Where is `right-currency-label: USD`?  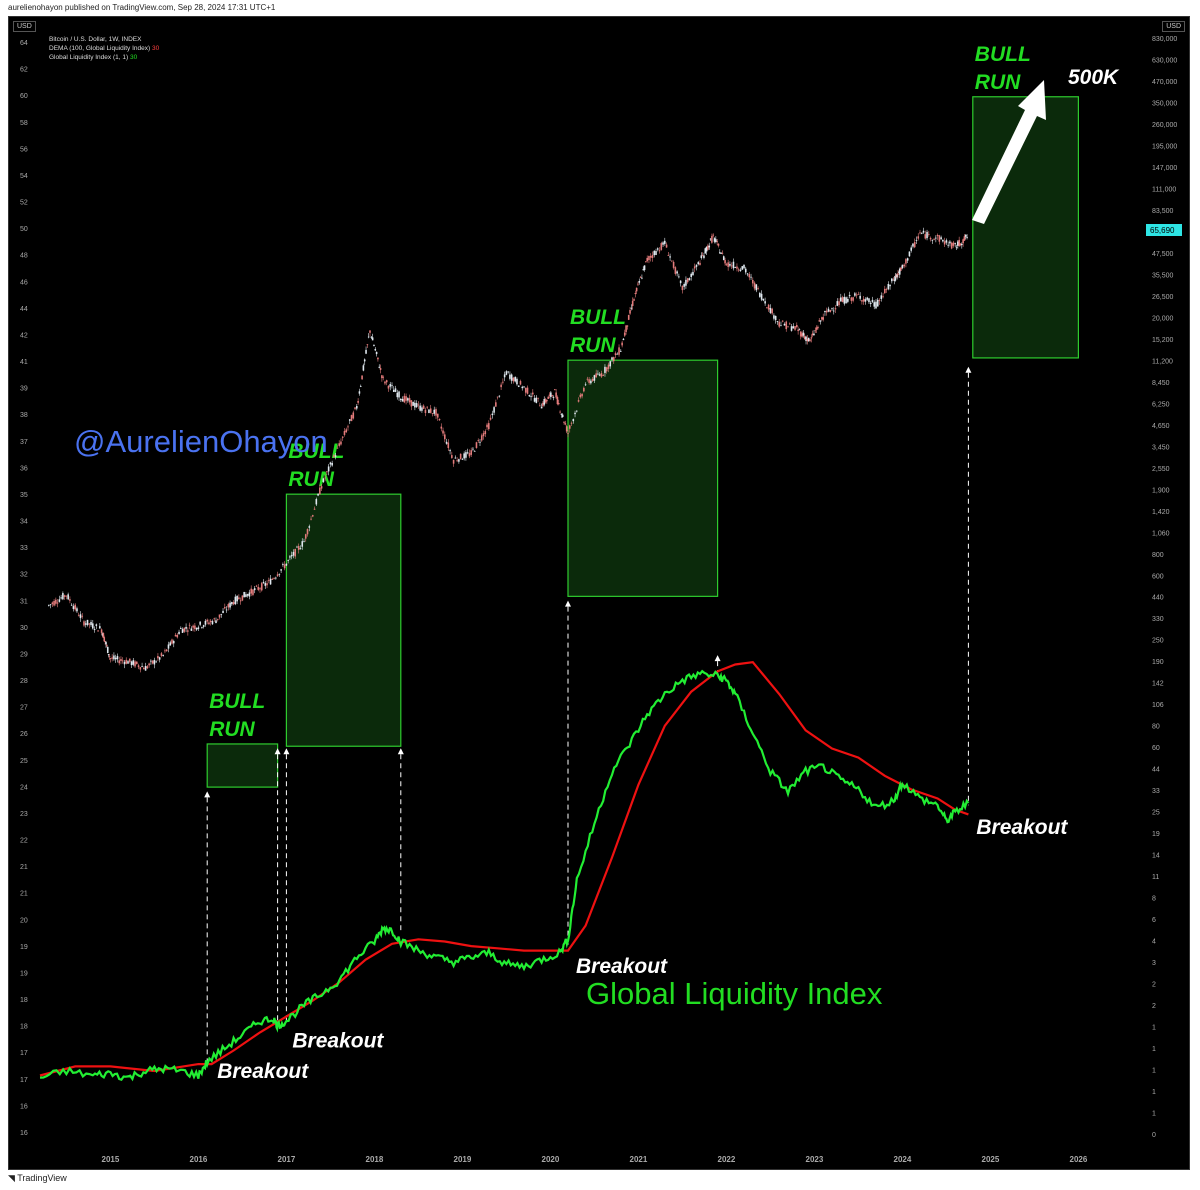
right-currency-label: USD is located at coordinates (1173, 26).